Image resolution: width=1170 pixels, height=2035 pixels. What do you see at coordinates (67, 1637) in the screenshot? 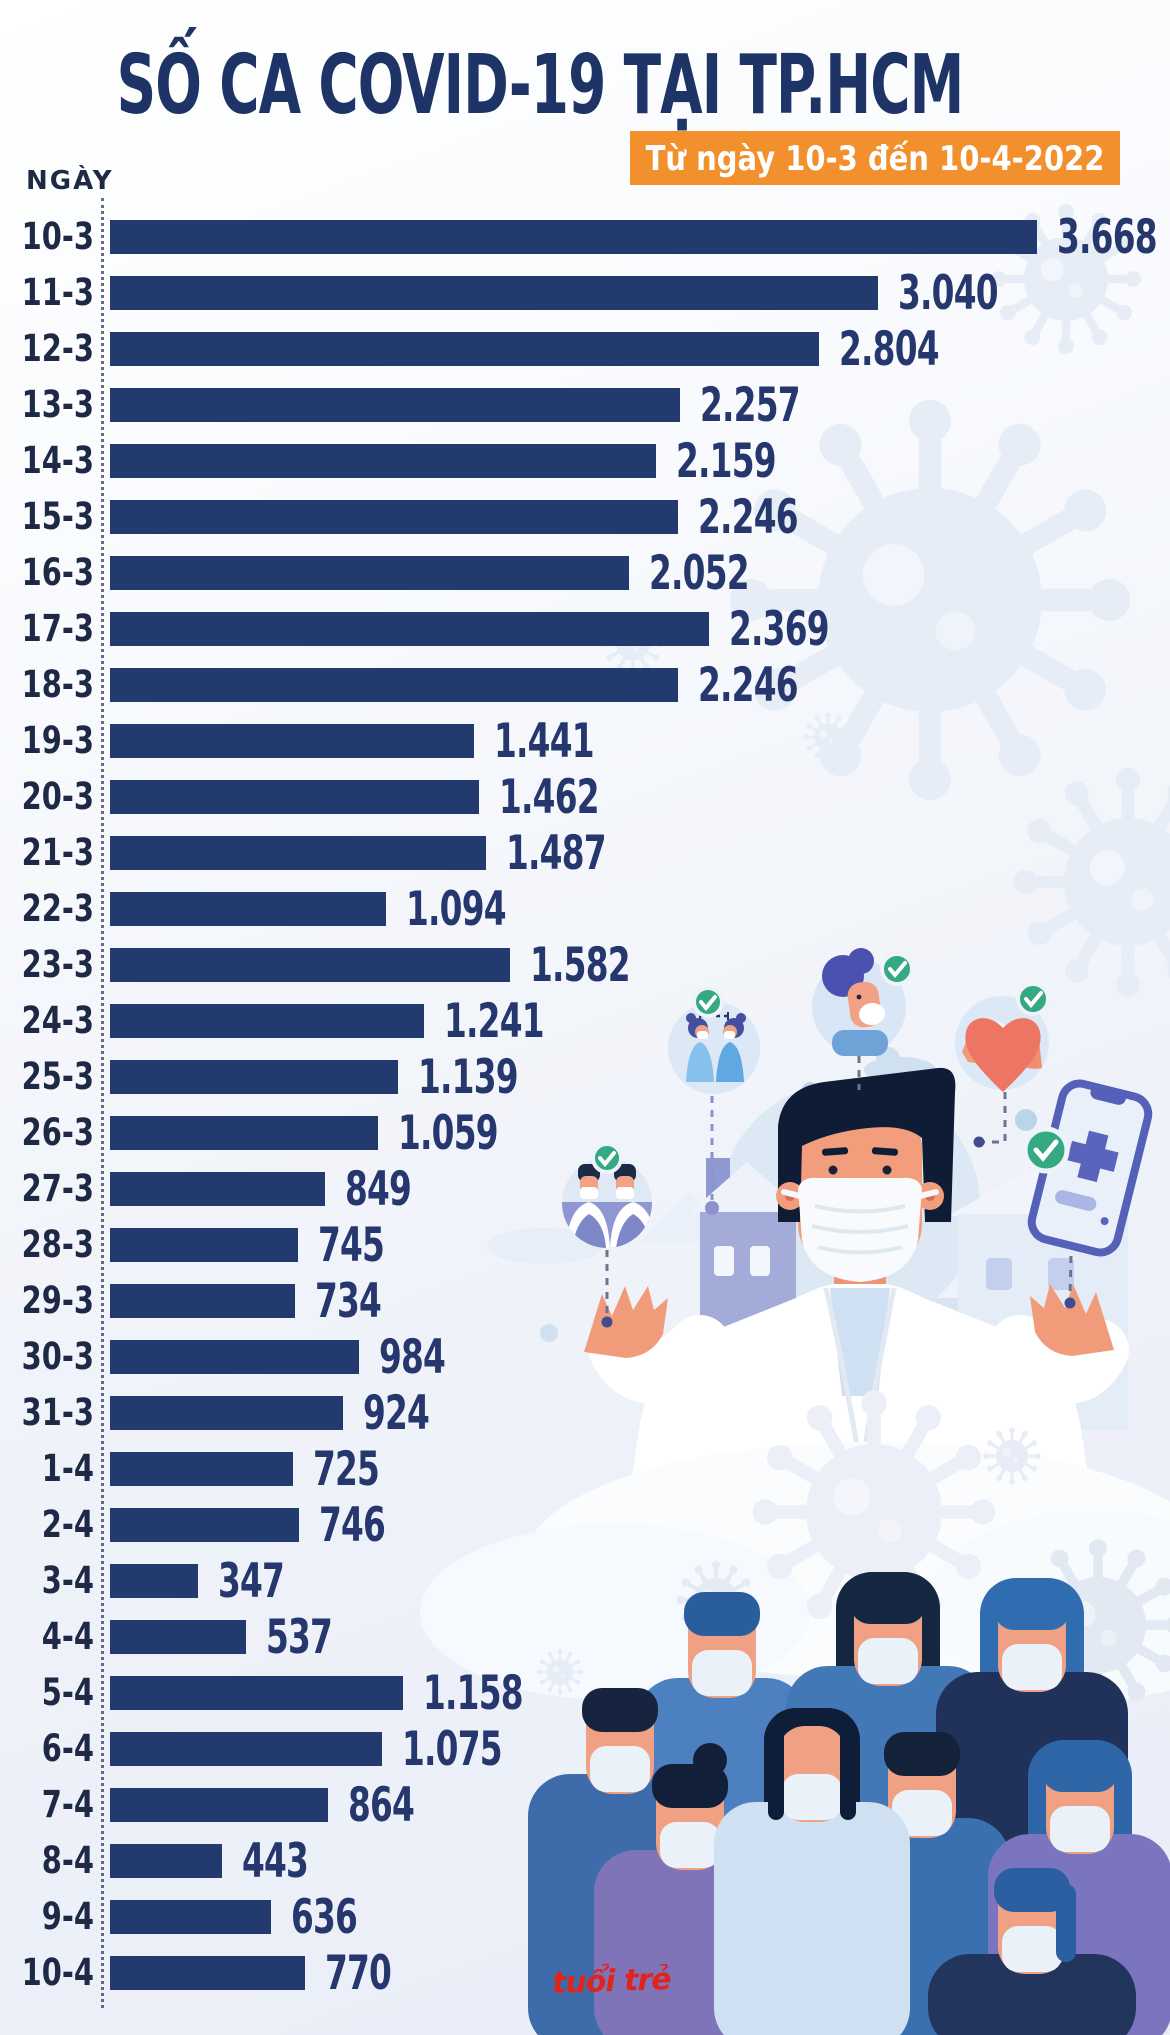
I see `category-label: 4-4` at bounding box center [67, 1637].